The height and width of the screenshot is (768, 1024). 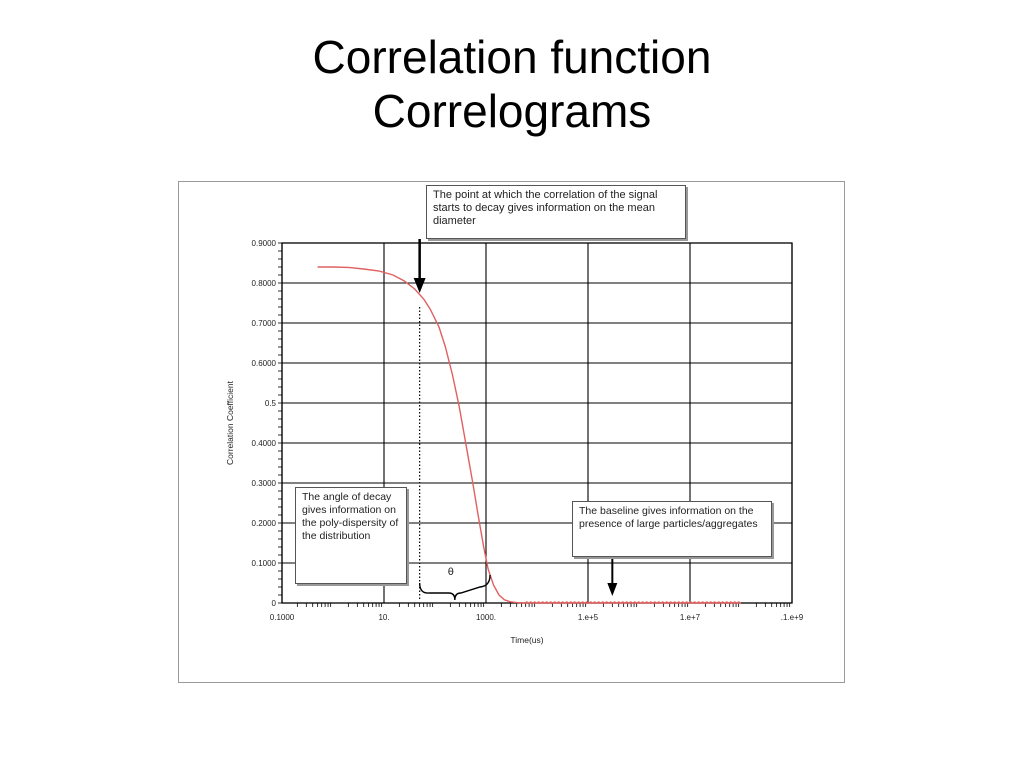 What do you see at coordinates (264, 323) in the screenshot?
I see `y-tick-label: 0.7000` at bounding box center [264, 323].